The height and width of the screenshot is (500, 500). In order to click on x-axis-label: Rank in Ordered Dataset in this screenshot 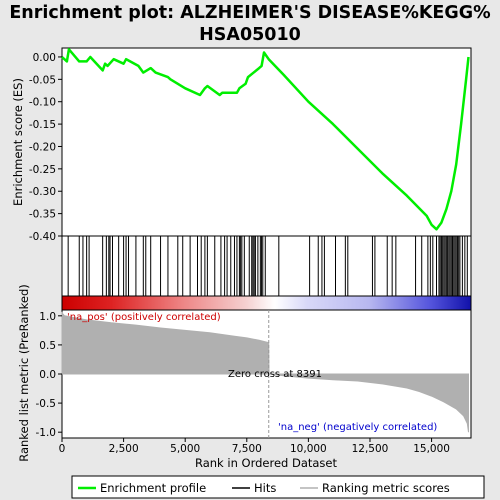, I will do `click(266, 463)`.